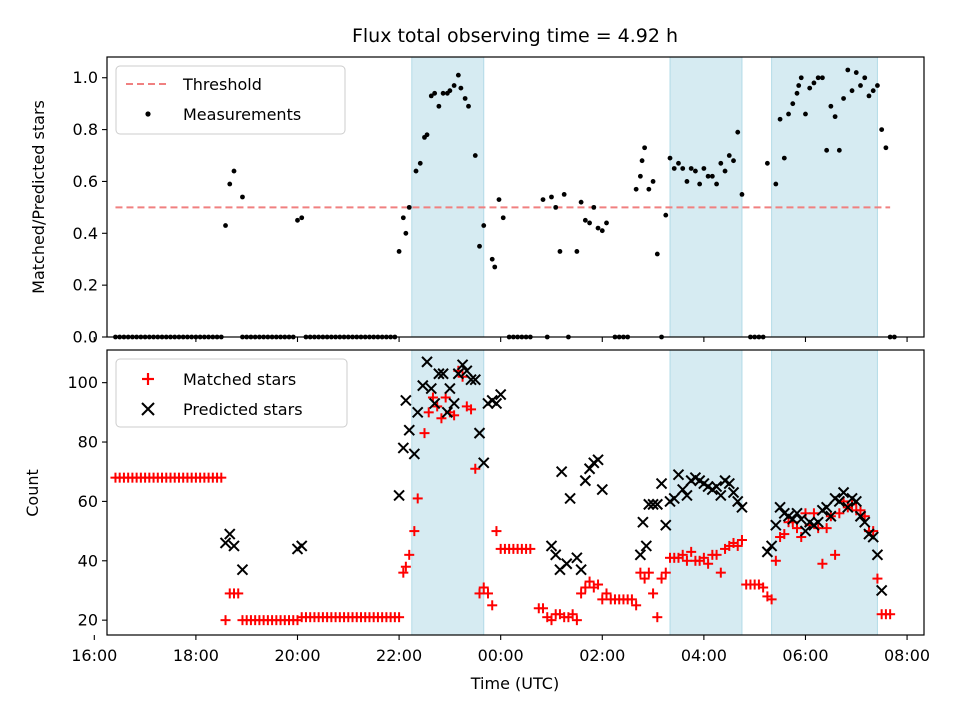 This screenshot has height=720, width=960. Describe the element at coordinates (94, 655) in the screenshot. I see `x-tick-label: 16:00` at that location.